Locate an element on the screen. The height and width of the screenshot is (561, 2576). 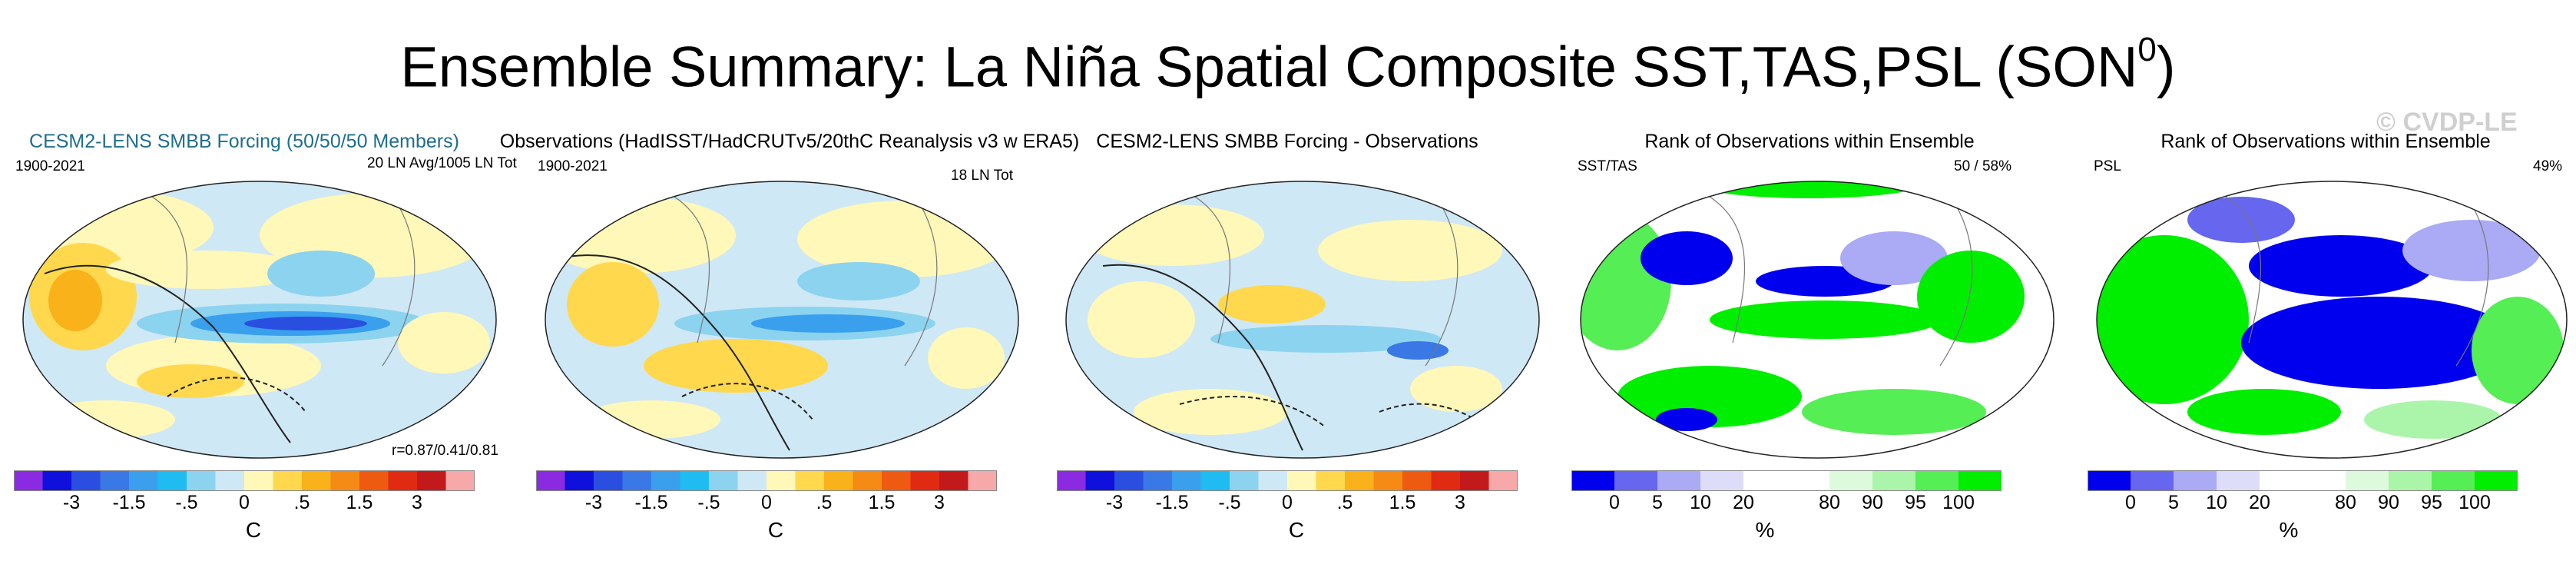
rank-stat: 49% is located at coordinates (2548, 166).